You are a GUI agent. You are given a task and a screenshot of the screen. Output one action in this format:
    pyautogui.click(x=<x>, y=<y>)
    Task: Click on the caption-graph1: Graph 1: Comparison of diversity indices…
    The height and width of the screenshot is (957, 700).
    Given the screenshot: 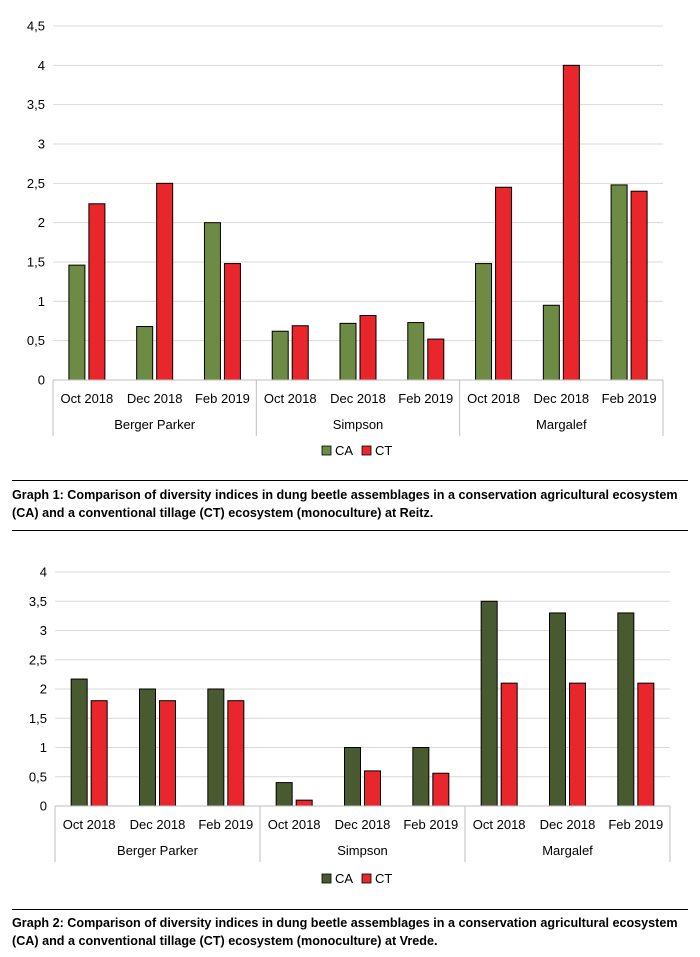 What is the action you would take?
    pyautogui.click(x=345, y=504)
    